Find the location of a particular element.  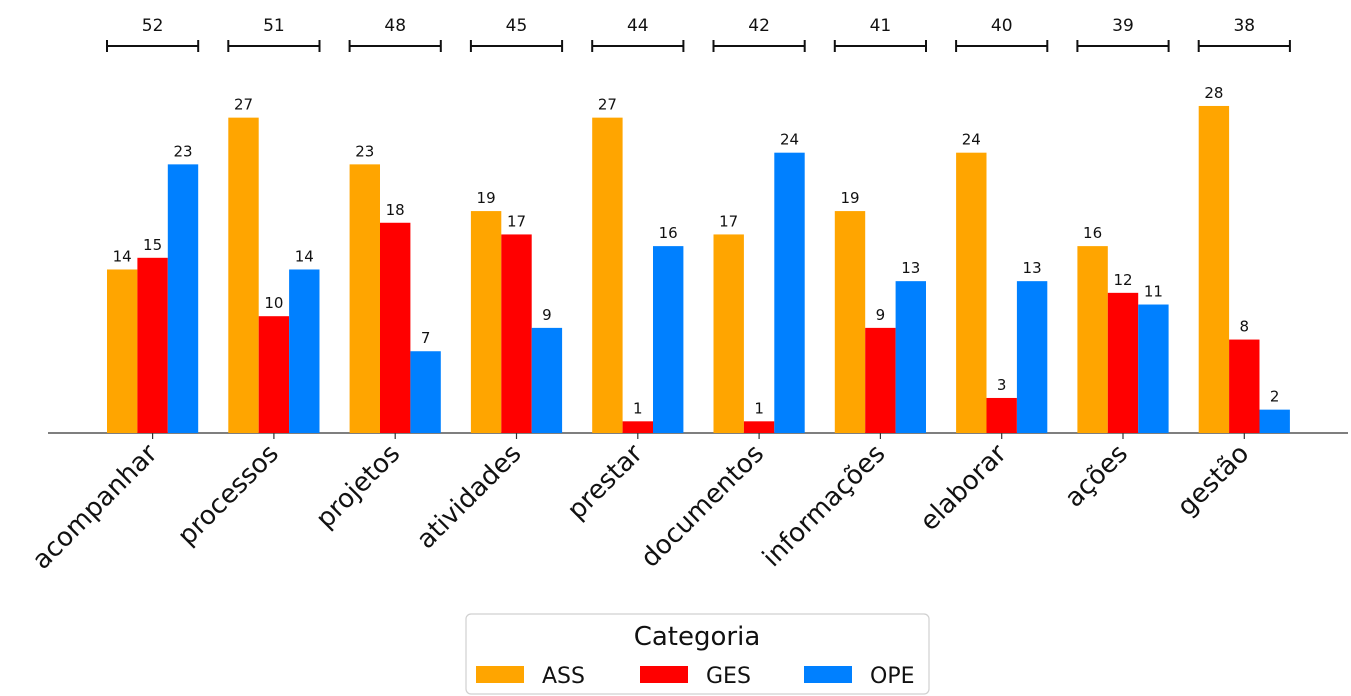

total-label-prestar: 44 is located at coordinates (638, 26).